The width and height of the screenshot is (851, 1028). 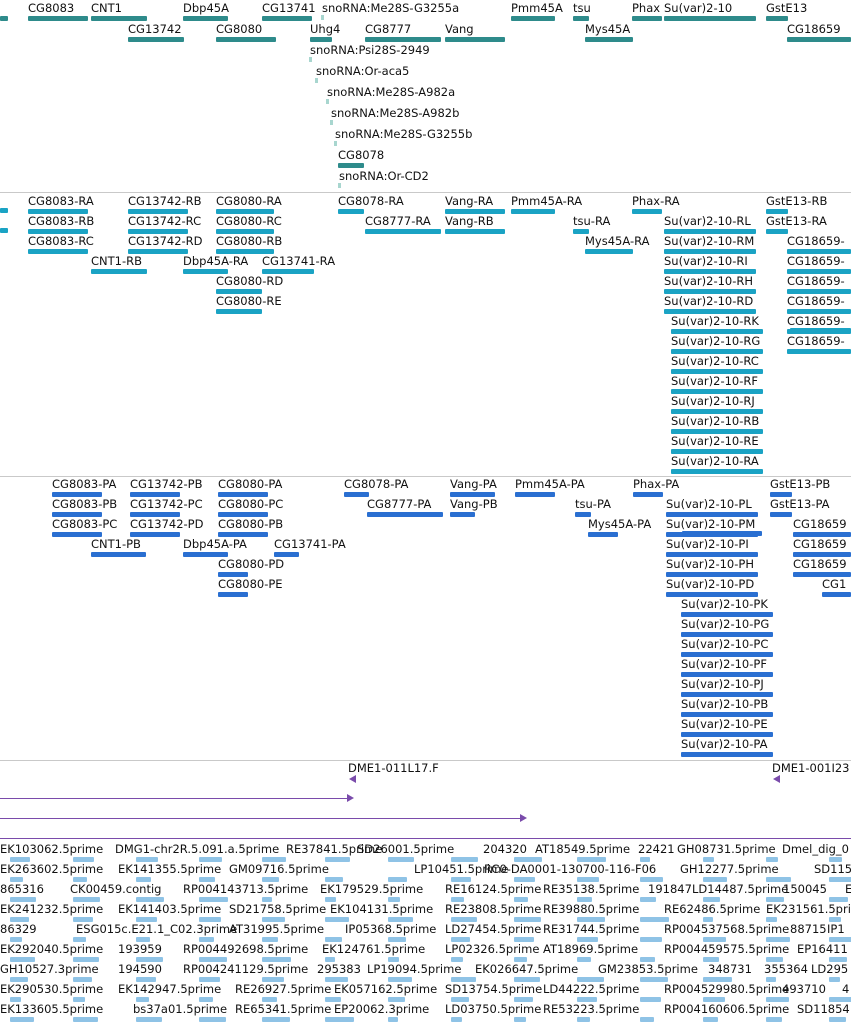 What do you see at coordinates (724, 604) in the screenshot?
I see `protein-label: Su(var)2-10-PK` at bounding box center [724, 604].